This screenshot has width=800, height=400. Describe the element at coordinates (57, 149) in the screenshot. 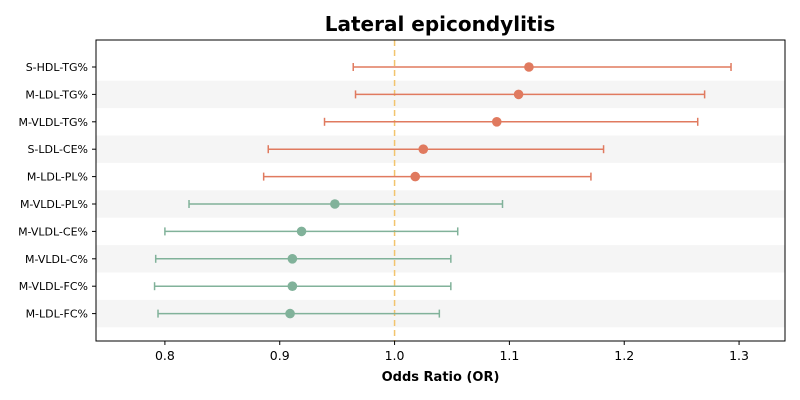

I see `y-tick-label: S-LDL-CE%` at that location.